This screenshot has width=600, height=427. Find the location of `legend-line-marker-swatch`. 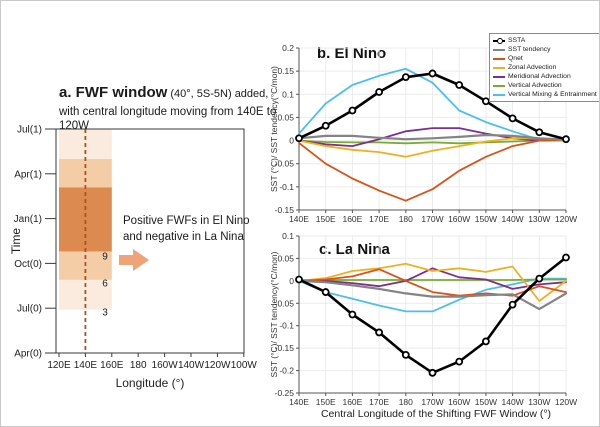

legend-line-marker-swatch is located at coordinates (499, 40).